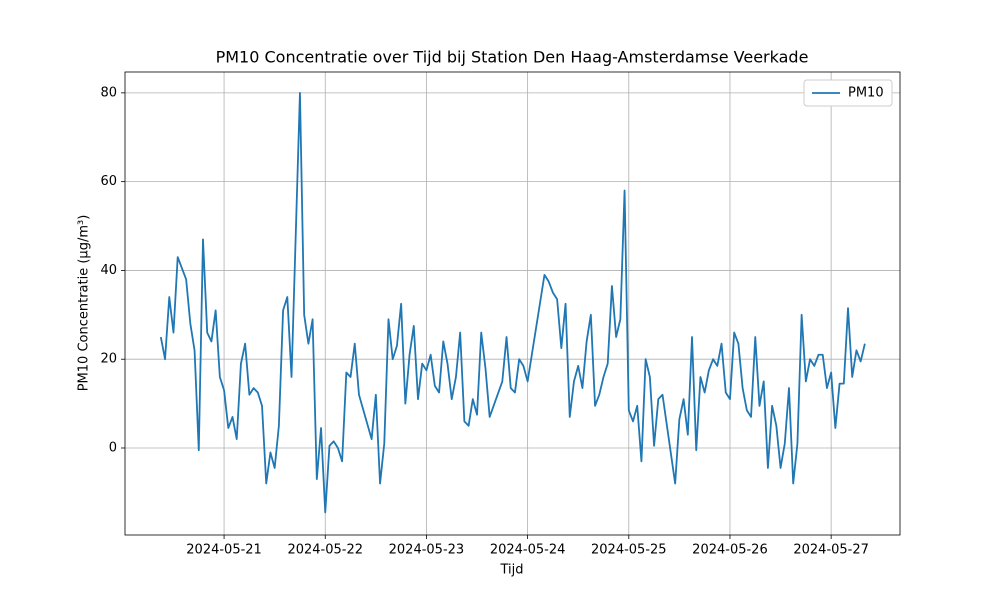 The image size is (1000, 600). What do you see at coordinates (84, 303) in the screenshot?
I see `y-axis-label: PM10 Concentratie (µg/m³)` at bounding box center [84, 303].